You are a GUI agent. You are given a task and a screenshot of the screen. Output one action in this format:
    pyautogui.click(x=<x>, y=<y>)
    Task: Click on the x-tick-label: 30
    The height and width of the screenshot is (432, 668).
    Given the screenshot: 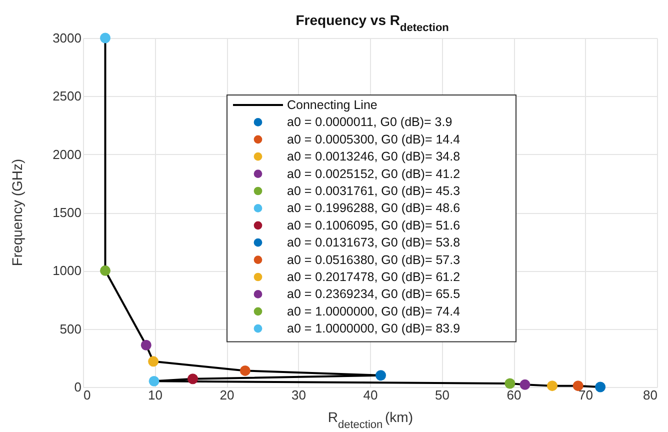 What is the action you would take?
    pyautogui.click(x=299, y=395)
    